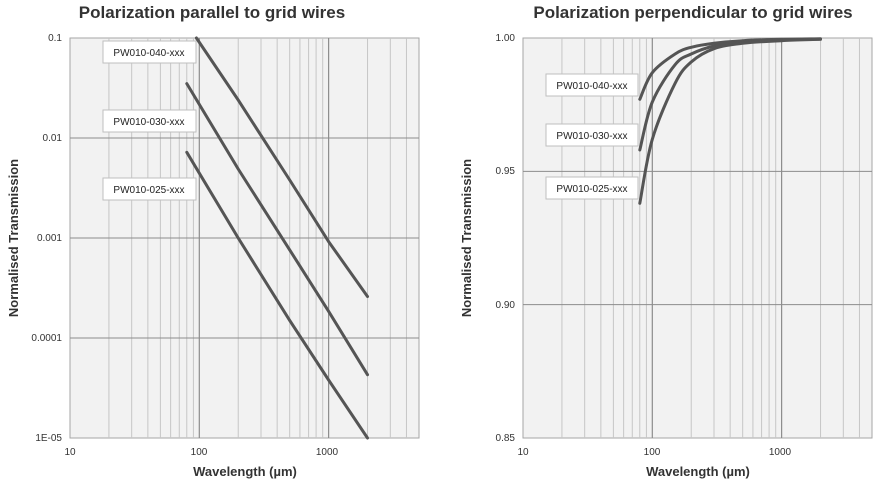 Image resolution: width=878 pixels, height=488 pixels. Describe the element at coordinates (506, 171) in the screenshot. I see `y-tick-label: 0.95` at that location.